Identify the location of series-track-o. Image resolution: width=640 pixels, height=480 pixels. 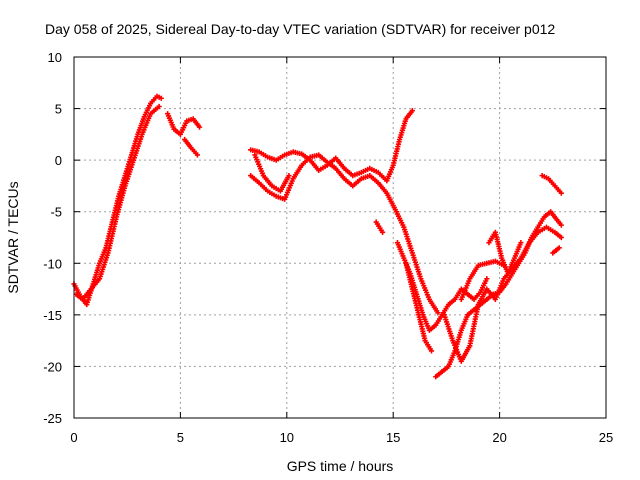
(551, 184).